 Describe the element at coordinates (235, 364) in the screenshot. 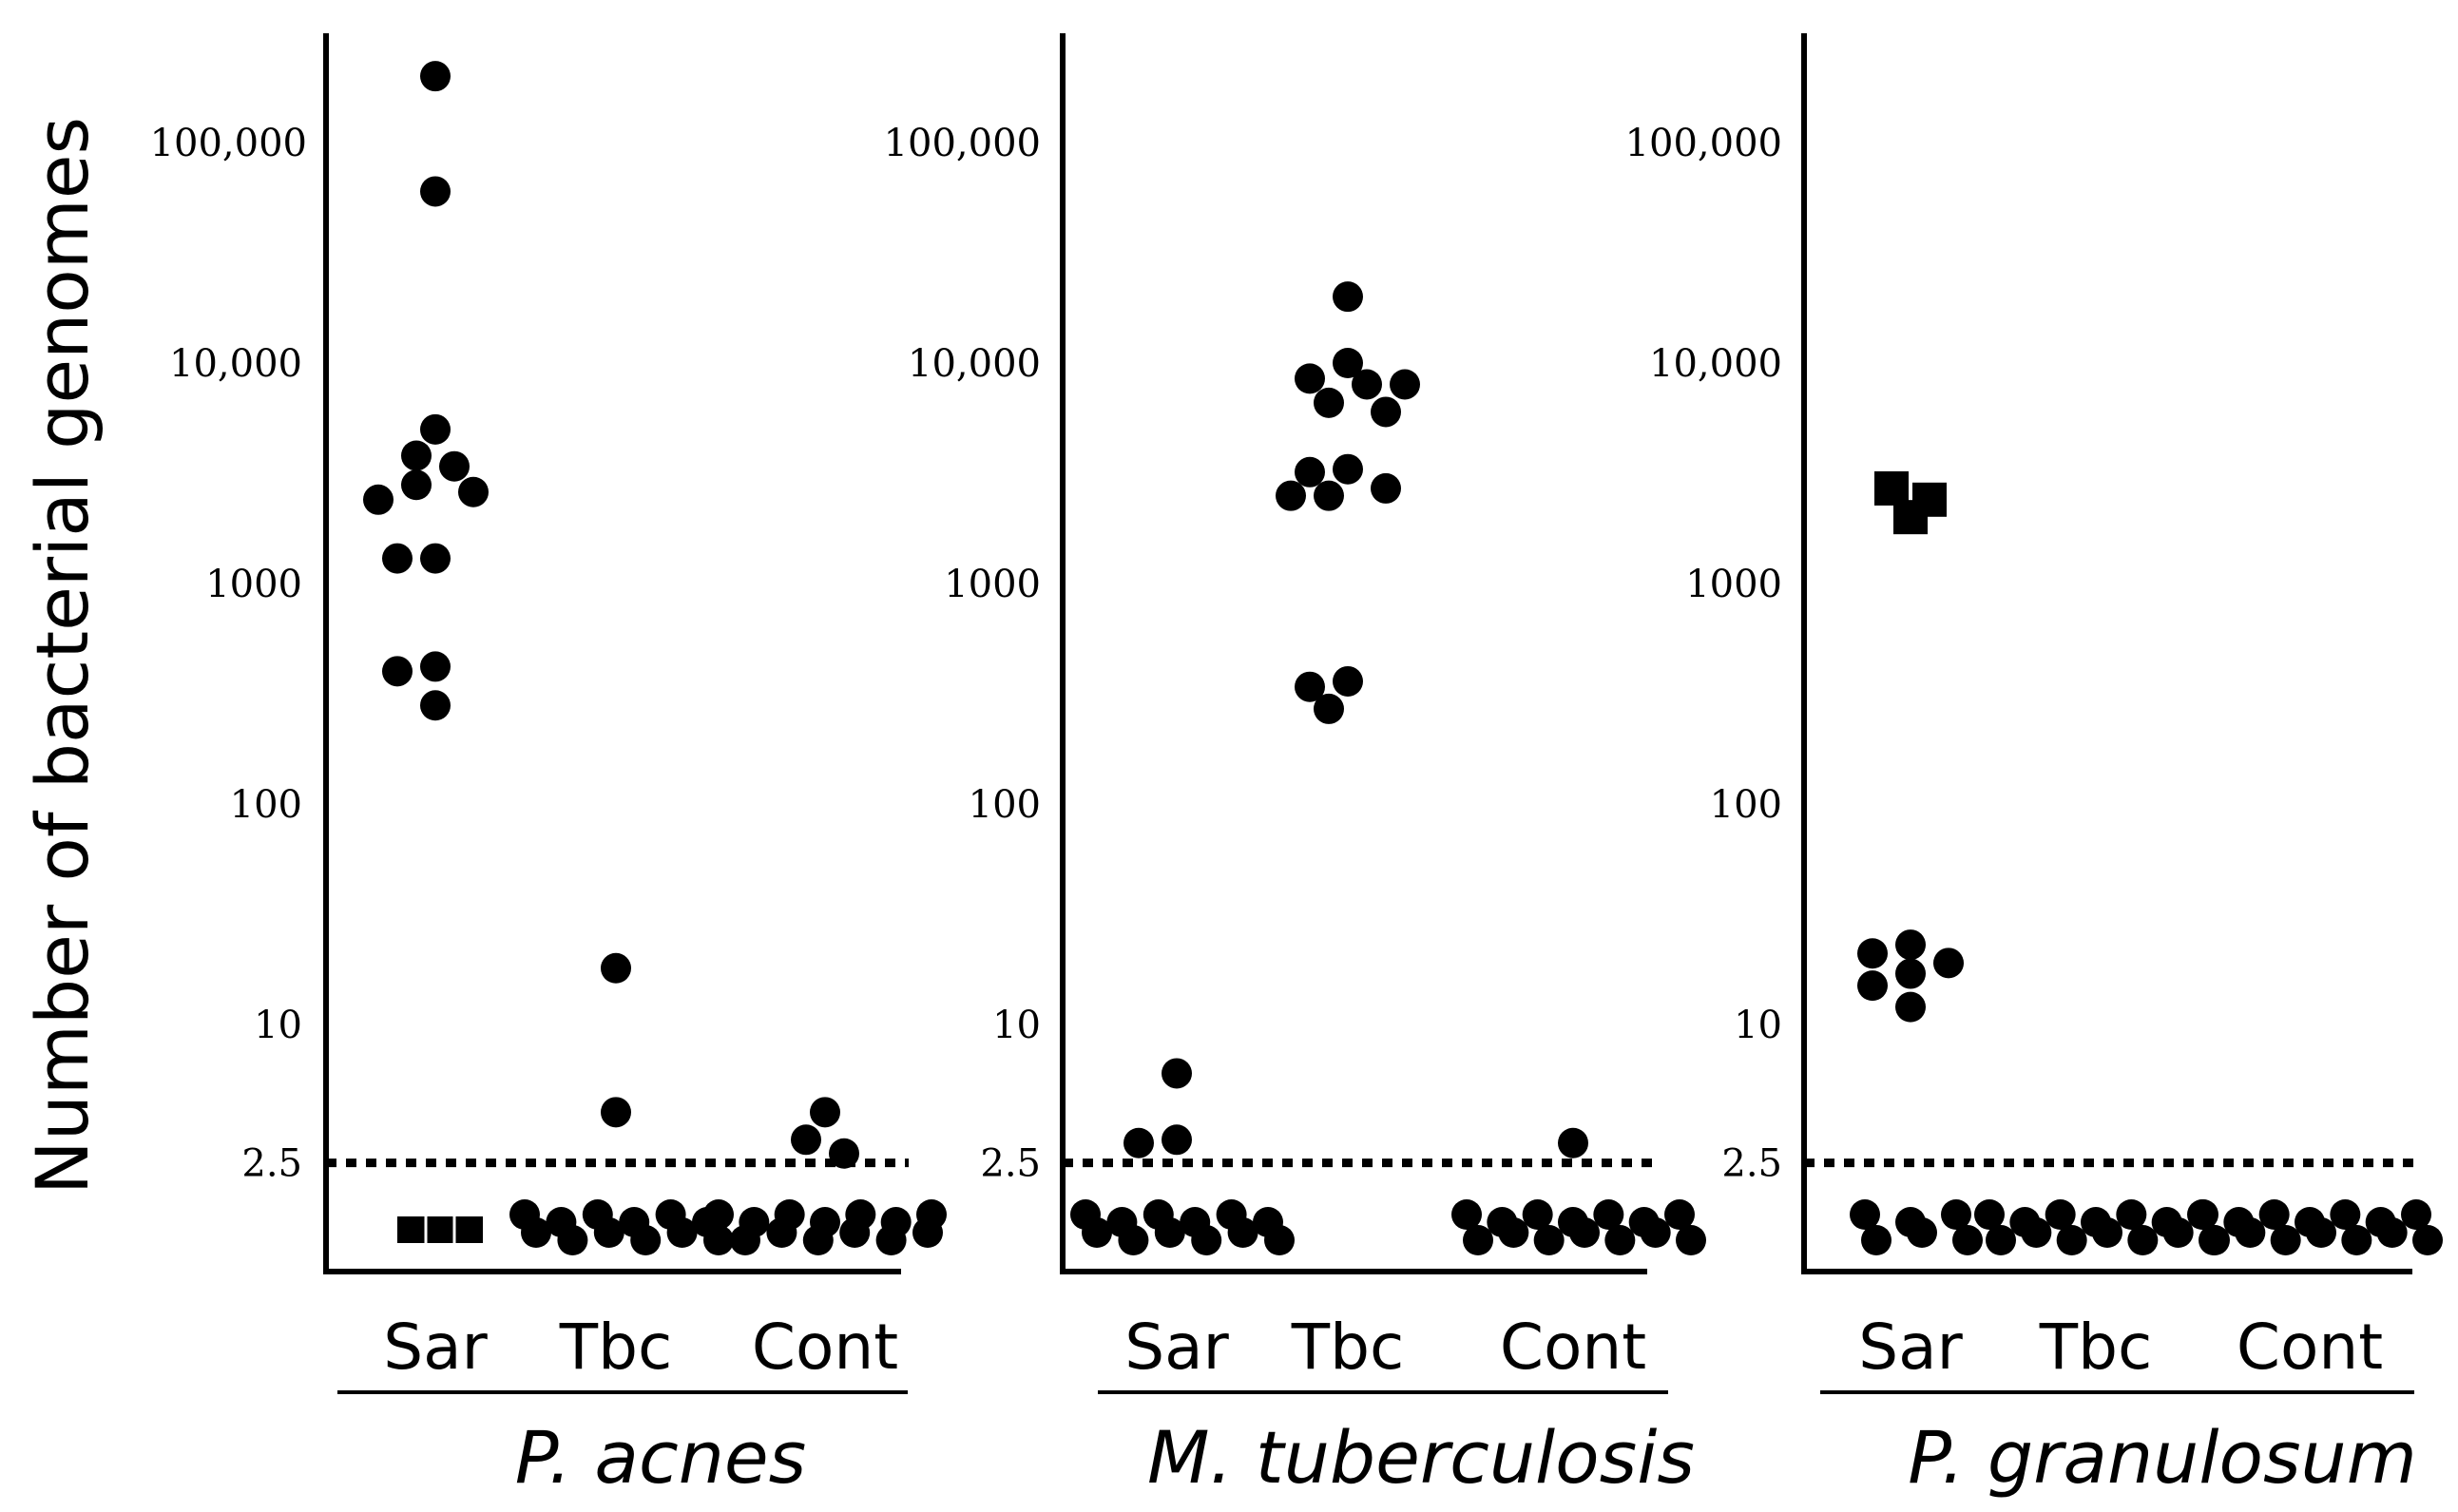

I see `panel-1-tick-label: 10,000` at that location.